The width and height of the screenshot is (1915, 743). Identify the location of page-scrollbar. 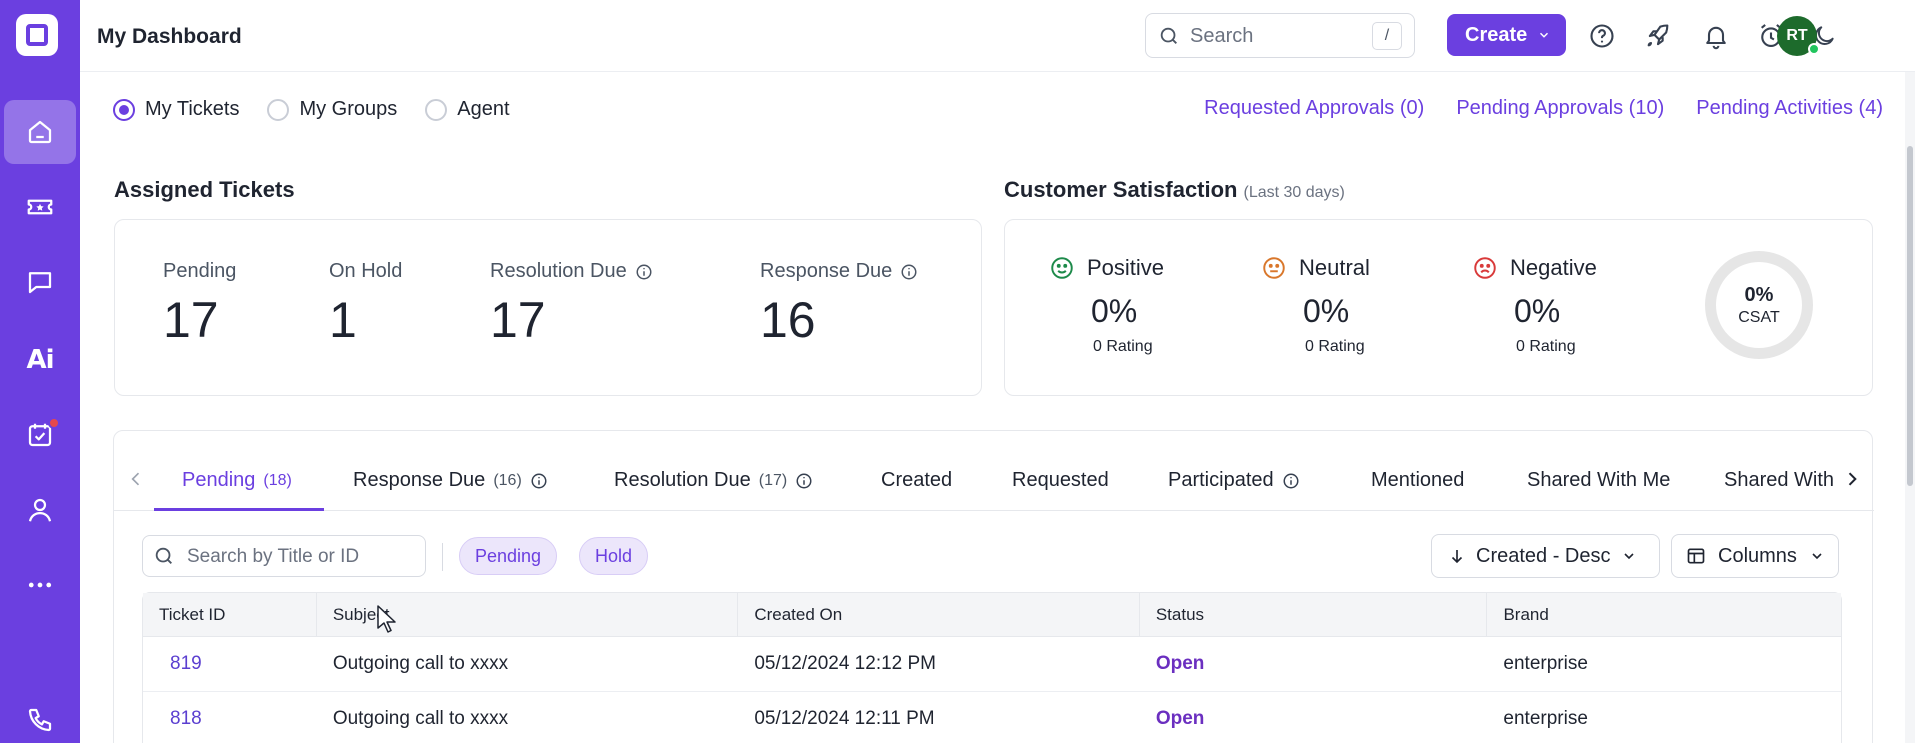
(1910, 407).